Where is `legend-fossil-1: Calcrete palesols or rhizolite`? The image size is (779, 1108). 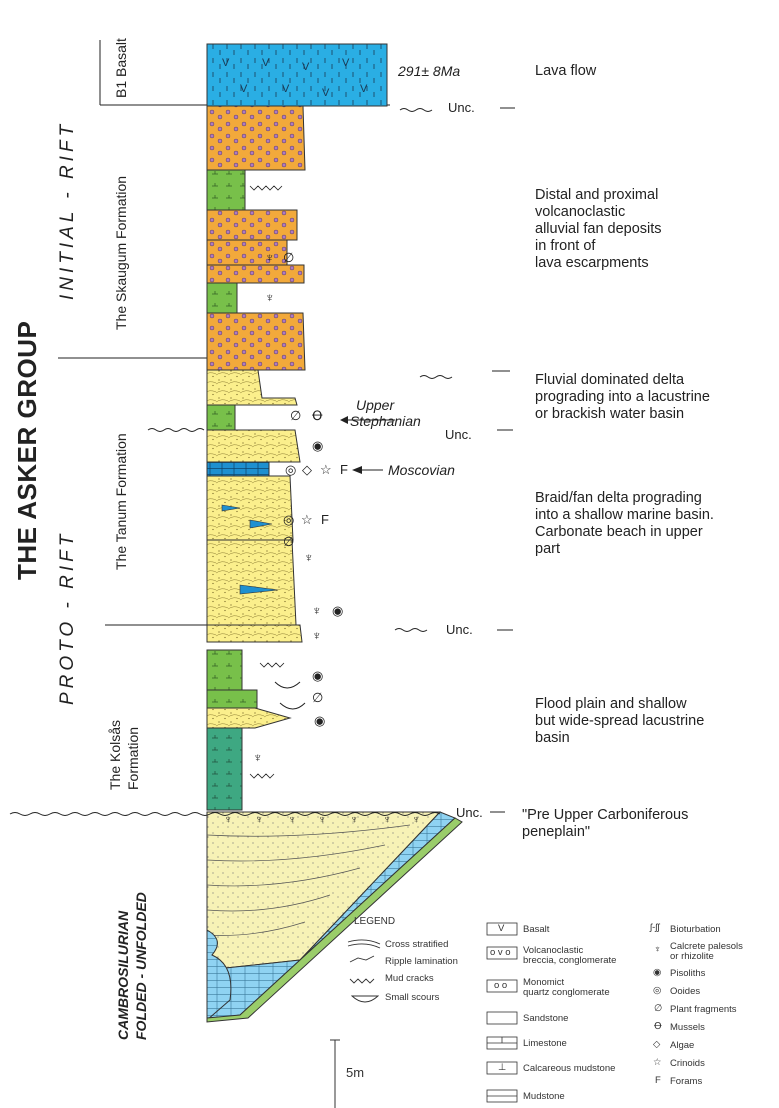
legend-fossil-1: Calcrete palesols or rhizolite is located at coordinates (706, 951).